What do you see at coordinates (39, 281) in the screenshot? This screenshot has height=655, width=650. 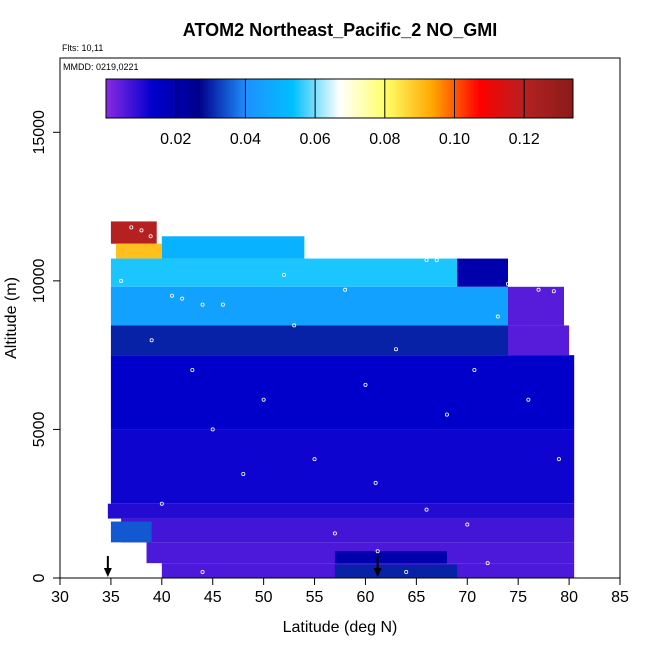 I see `y-tick-label: 10000` at bounding box center [39, 281].